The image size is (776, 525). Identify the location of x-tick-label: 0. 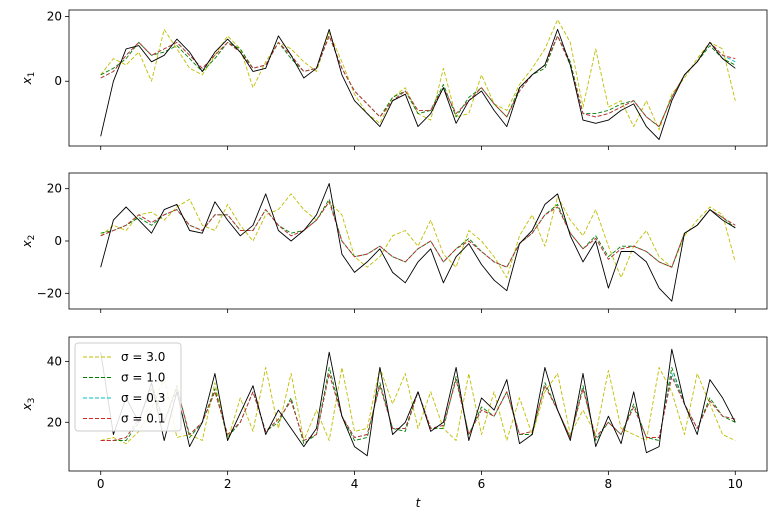
(101, 484).